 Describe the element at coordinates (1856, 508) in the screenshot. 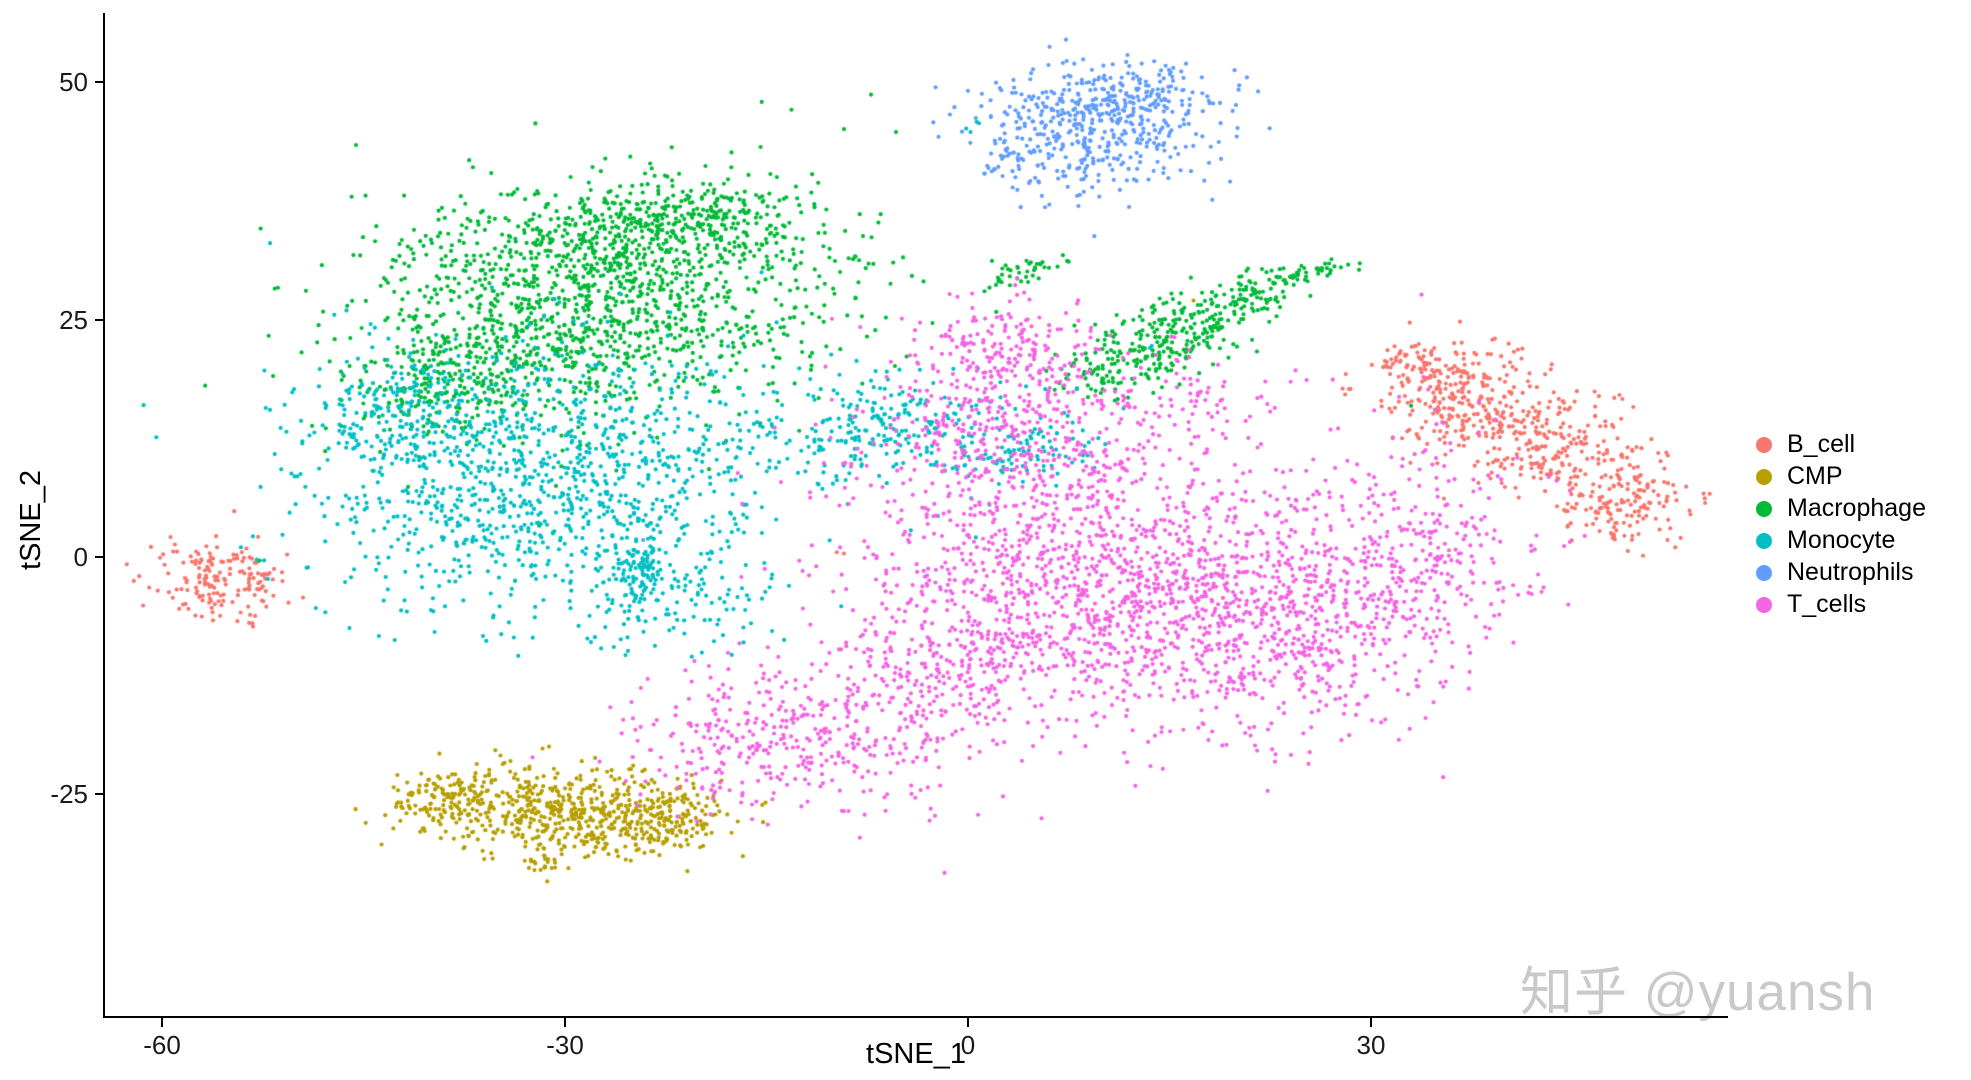

I see `legend-label-macrophage: Macrophage` at that location.